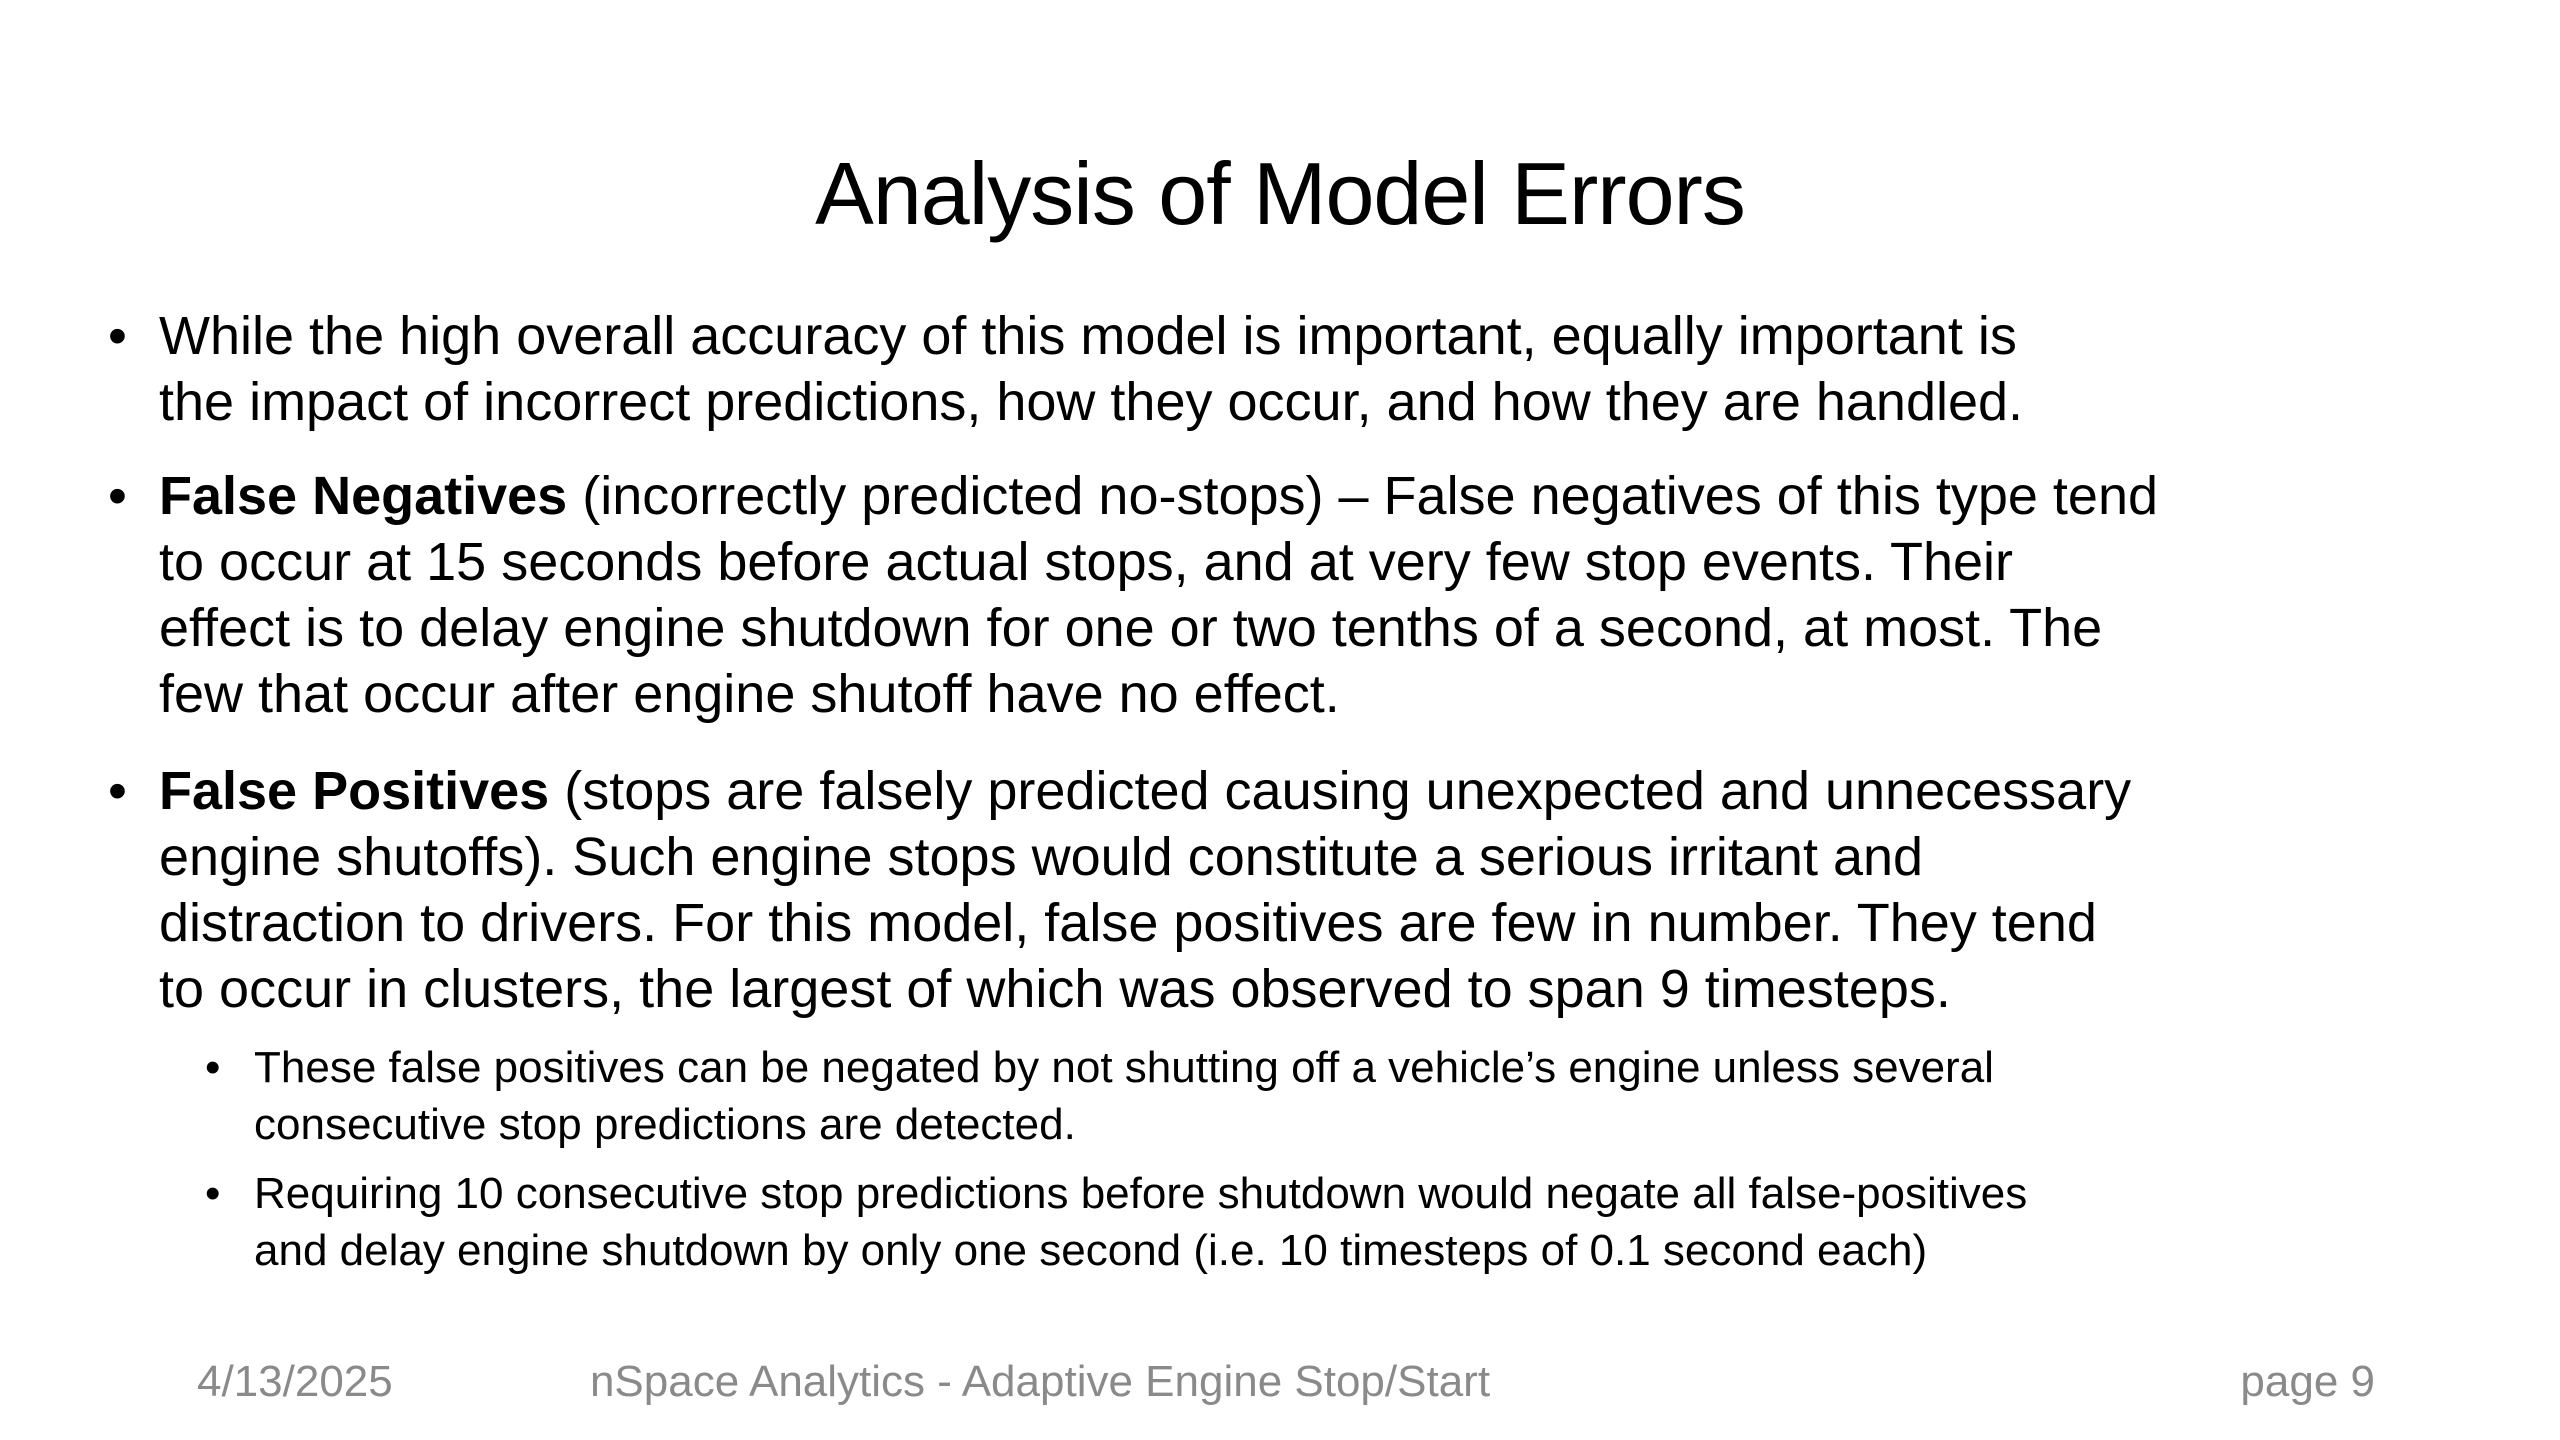  I want to click on footer-page-number: page 9, so click(2307, 1381).